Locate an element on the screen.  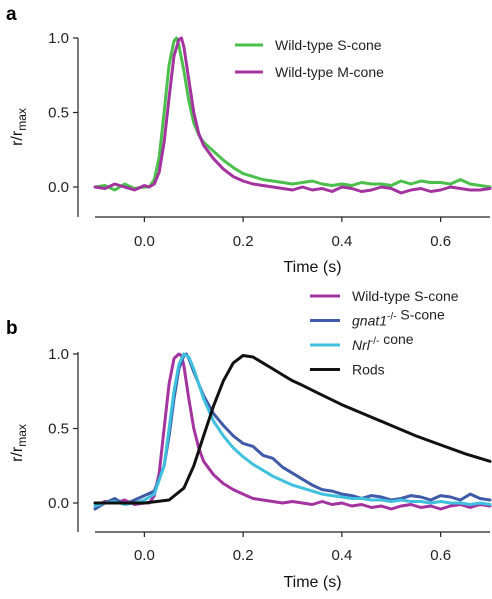
chart-b-legend-label: gnat1-/- S-cone is located at coordinates (398, 318).